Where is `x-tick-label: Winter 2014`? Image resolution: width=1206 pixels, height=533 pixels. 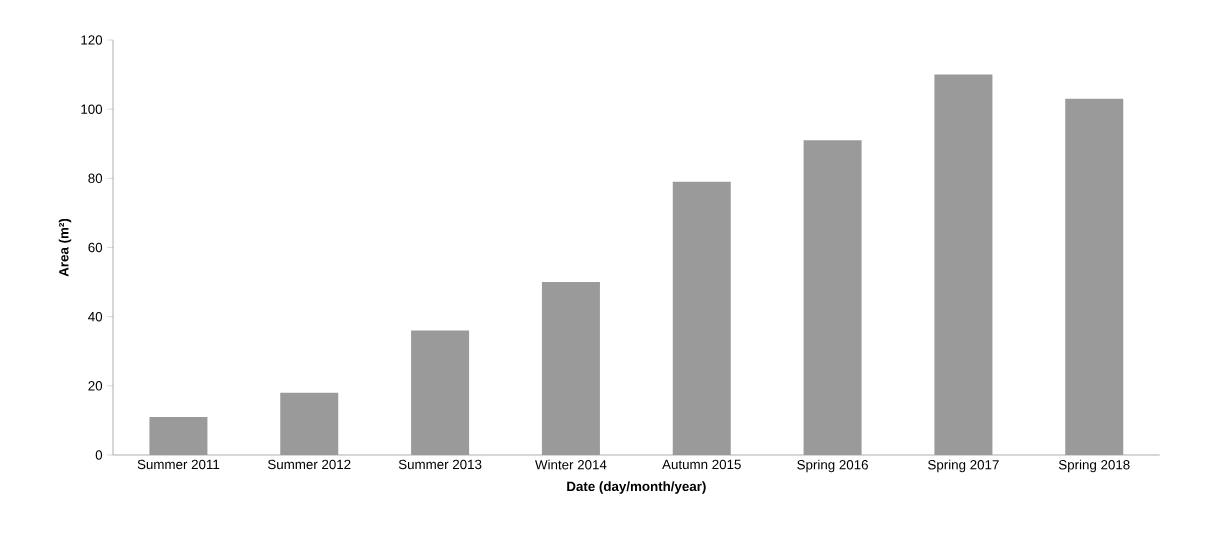
x-tick-label: Winter 2014 is located at coordinates (571, 464).